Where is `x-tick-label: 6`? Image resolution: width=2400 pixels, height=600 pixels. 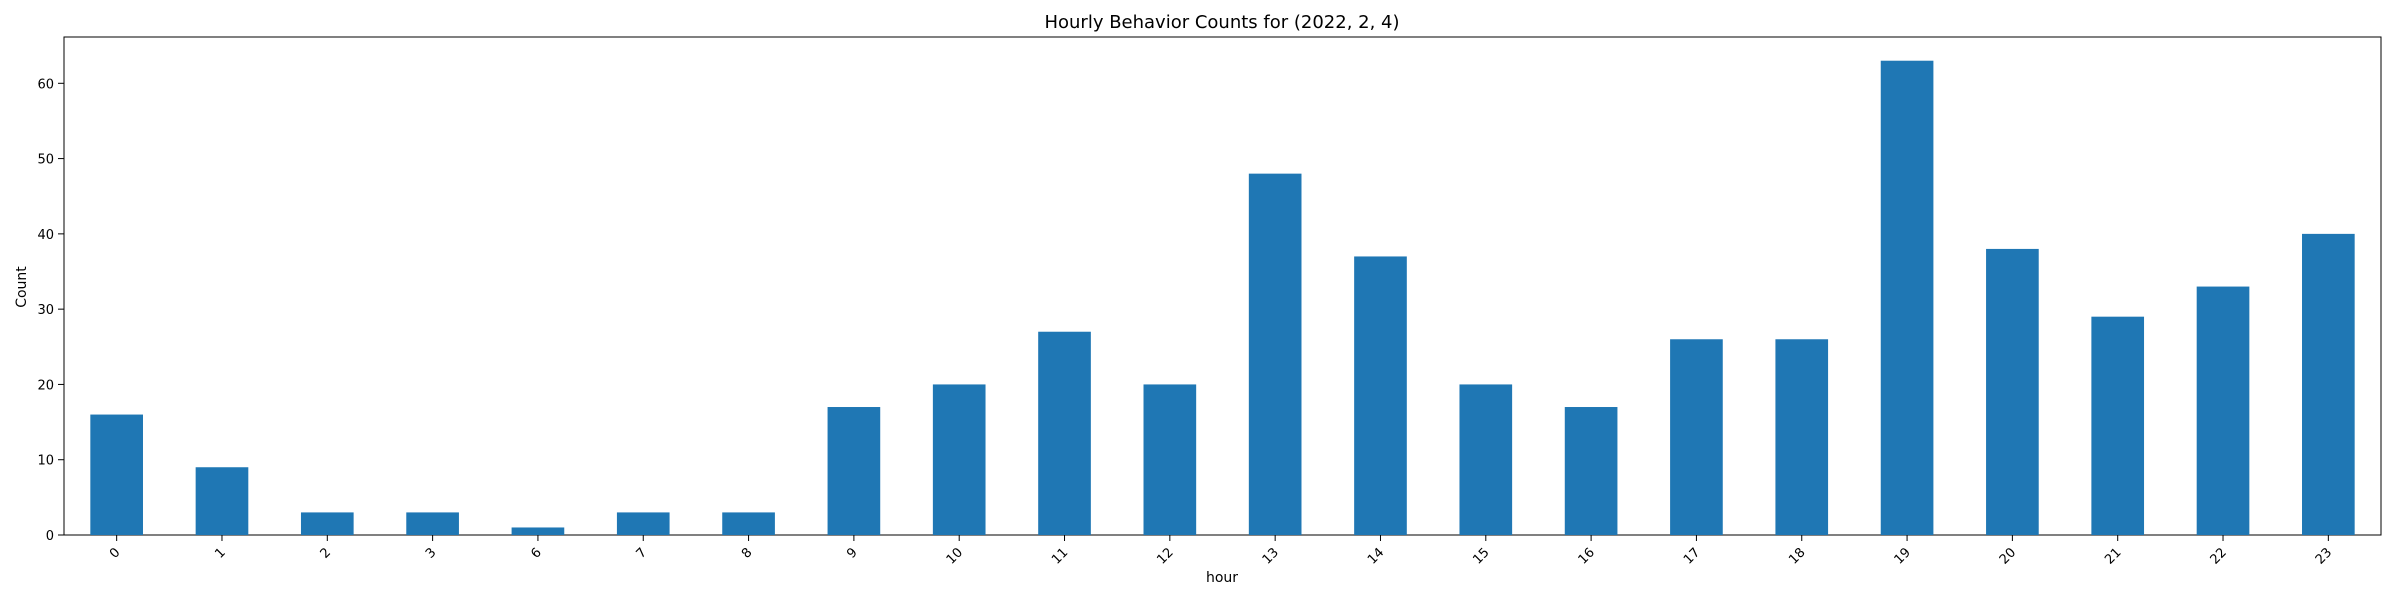
x-tick-label: 6 is located at coordinates (536, 553).